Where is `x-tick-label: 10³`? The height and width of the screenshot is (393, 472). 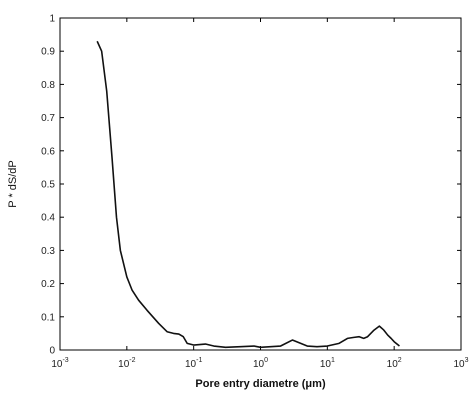 x-tick-label: 10³ is located at coordinates (460, 363).